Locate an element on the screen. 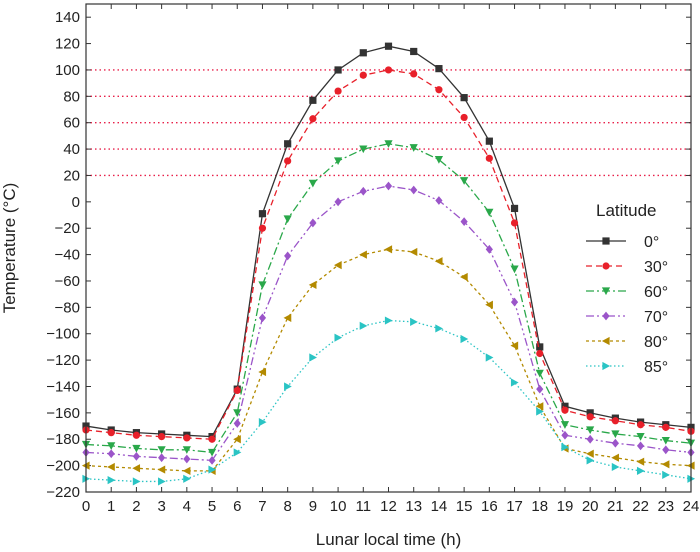 The image size is (700, 552). legend-label: 60° is located at coordinates (656, 292).